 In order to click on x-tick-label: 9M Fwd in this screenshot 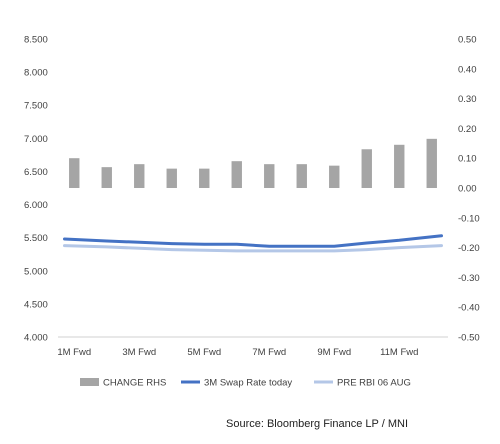, I will do `click(334, 352)`.